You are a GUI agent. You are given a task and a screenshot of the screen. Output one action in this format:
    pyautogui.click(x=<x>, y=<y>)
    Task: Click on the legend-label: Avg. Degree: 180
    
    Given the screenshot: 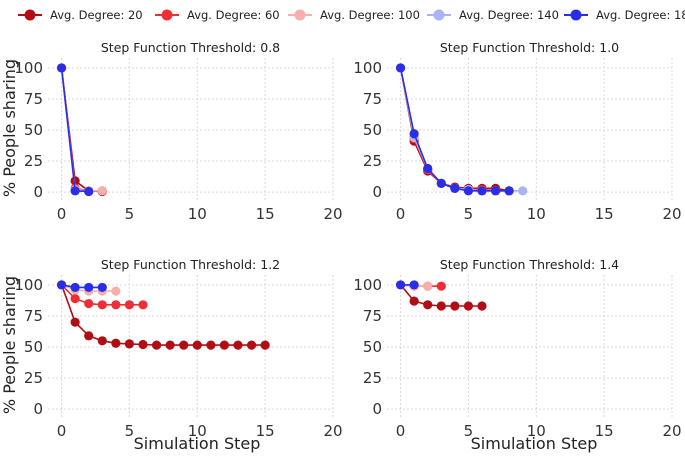 What is the action you would take?
    pyautogui.click(x=640, y=15)
    